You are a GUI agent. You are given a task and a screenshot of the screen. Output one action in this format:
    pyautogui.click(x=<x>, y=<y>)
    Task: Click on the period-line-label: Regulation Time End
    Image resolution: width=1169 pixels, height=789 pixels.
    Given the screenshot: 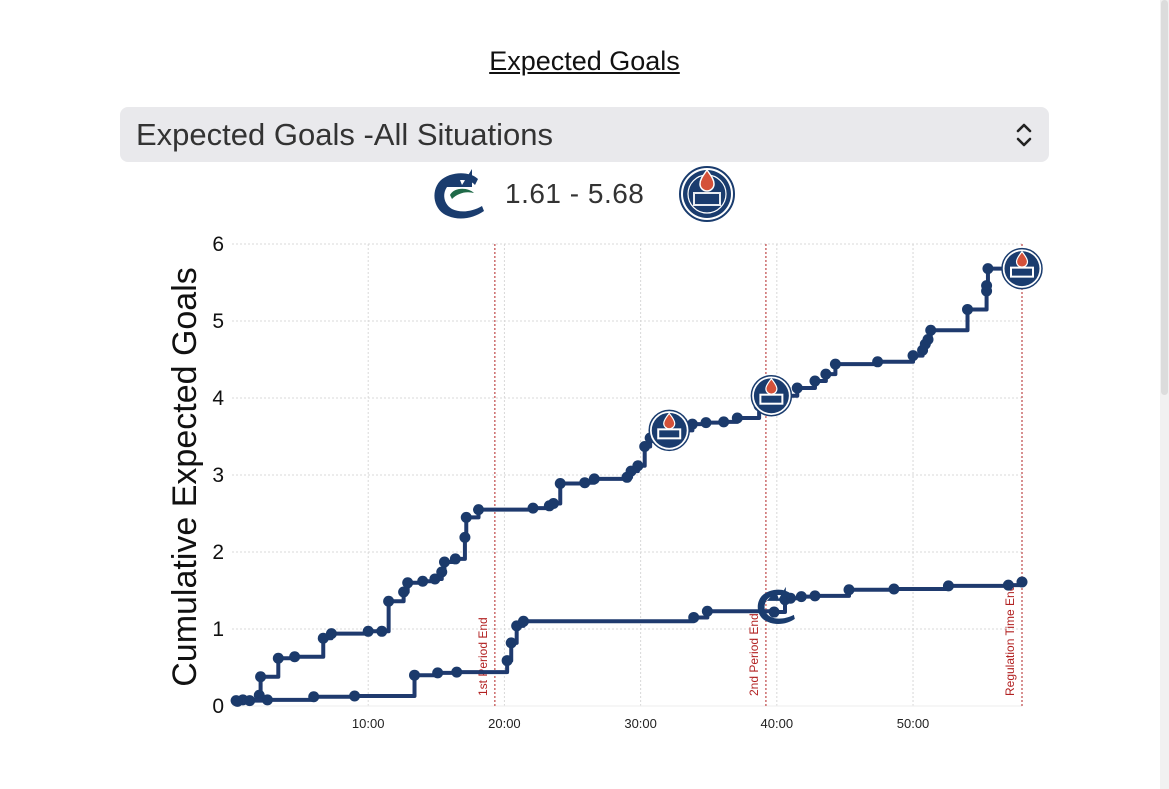 What is the action you would take?
    pyautogui.click(x=1010, y=640)
    